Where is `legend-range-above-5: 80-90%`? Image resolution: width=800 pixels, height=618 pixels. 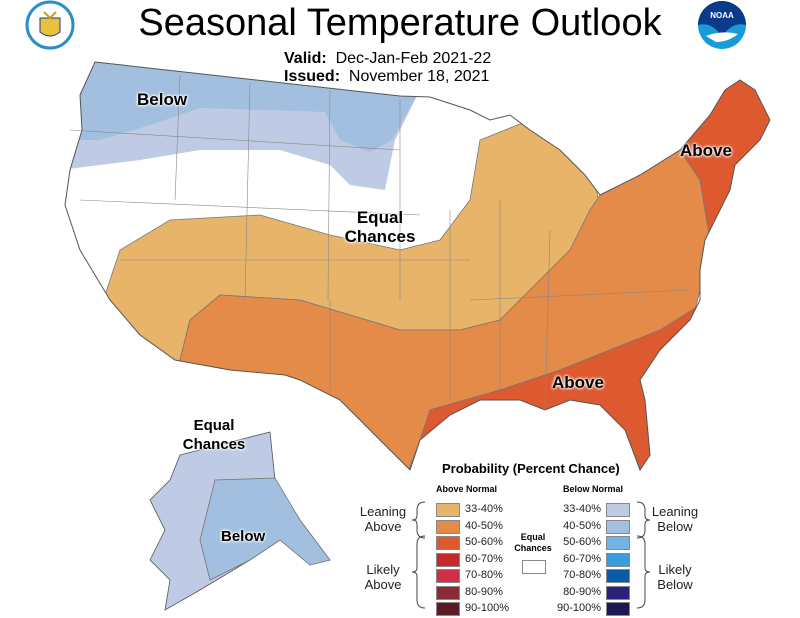 legend-range-above-5: 80-90% is located at coordinates (484, 591).